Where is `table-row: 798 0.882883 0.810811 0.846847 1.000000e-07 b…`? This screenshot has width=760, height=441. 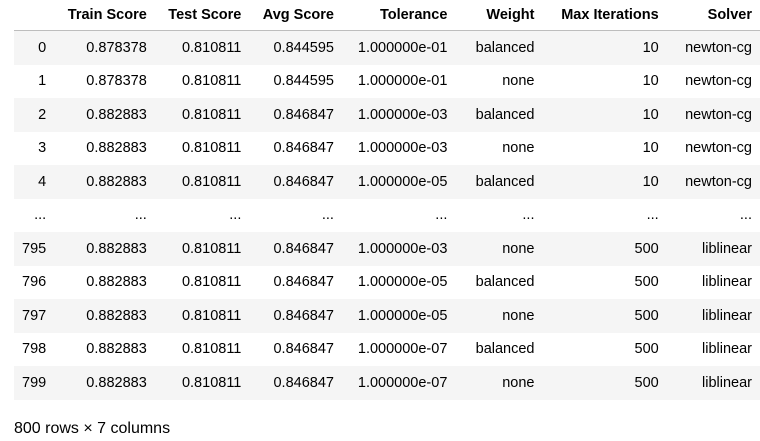
table-row: 798 0.882883 0.810811 0.846847 1.000000e-07 b… is located at coordinates (387, 349).